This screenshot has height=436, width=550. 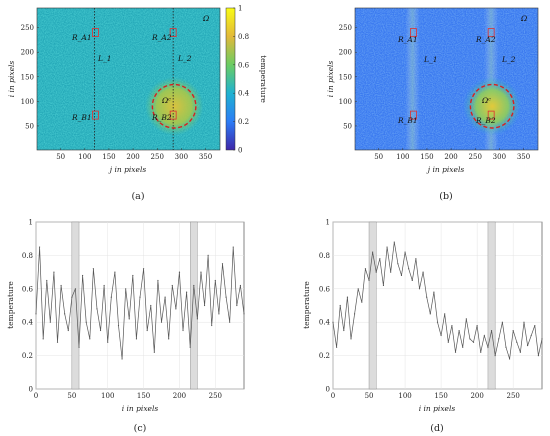 What do you see at coordinates (485, 120) in the screenshot?
I see `label-rb2: R_B2` at bounding box center [485, 120].